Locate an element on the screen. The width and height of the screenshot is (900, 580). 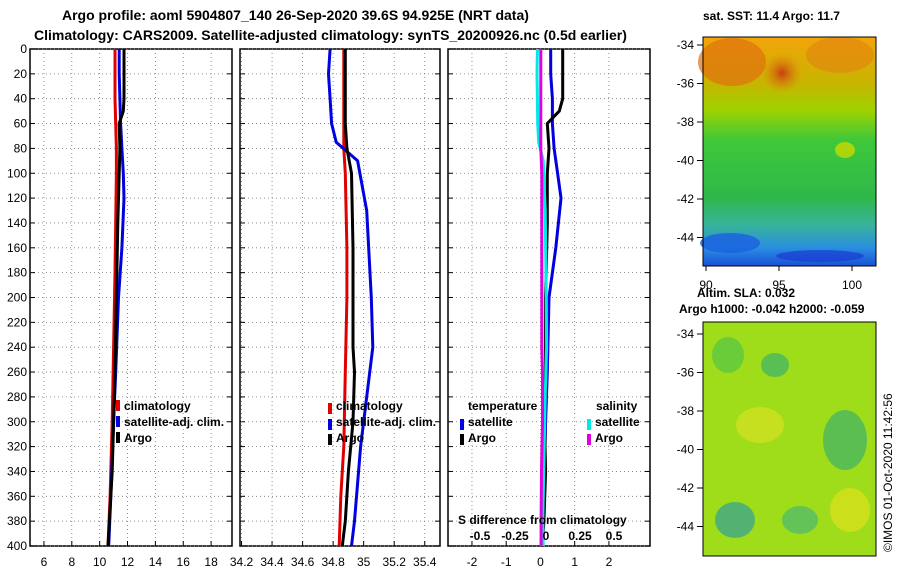
depth-tick-label: 300 is located at coordinates (17, 422).